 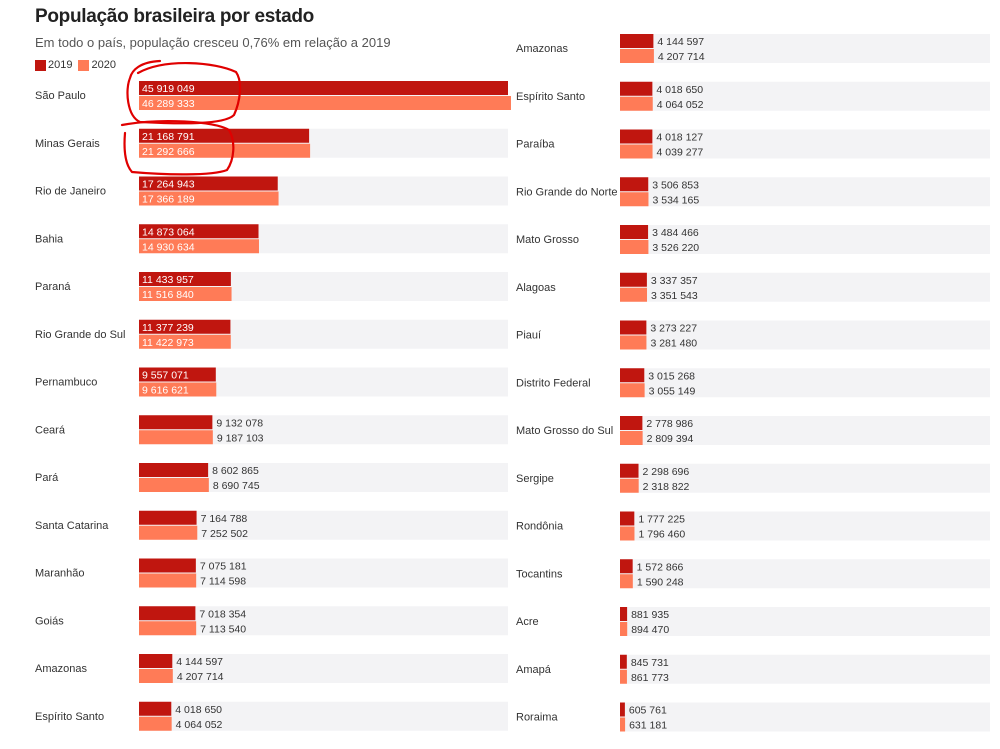 I want to click on value-label-2020: 14 930 634, so click(x=168, y=247).